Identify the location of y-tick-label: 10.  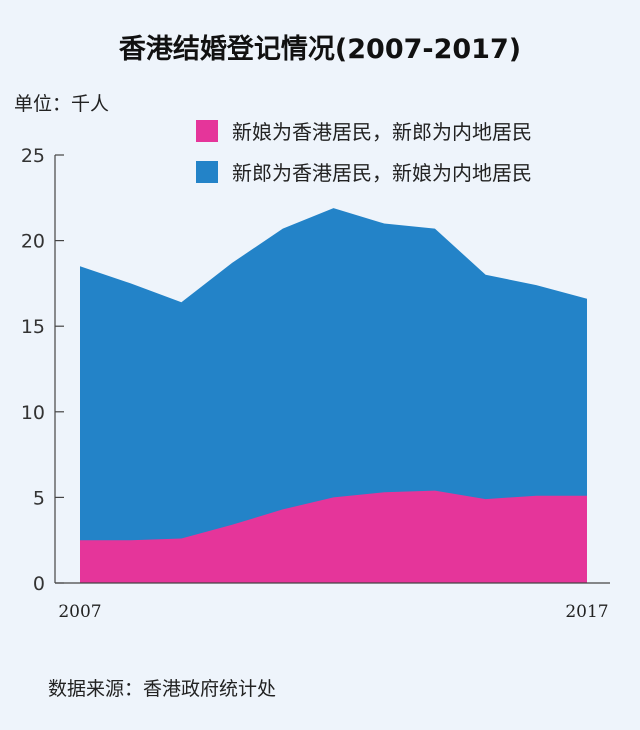
(33, 413).